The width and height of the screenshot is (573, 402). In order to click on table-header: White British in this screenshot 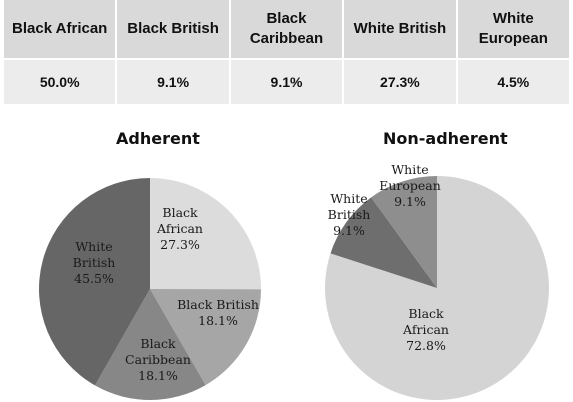, I will do `click(400, 30)`.